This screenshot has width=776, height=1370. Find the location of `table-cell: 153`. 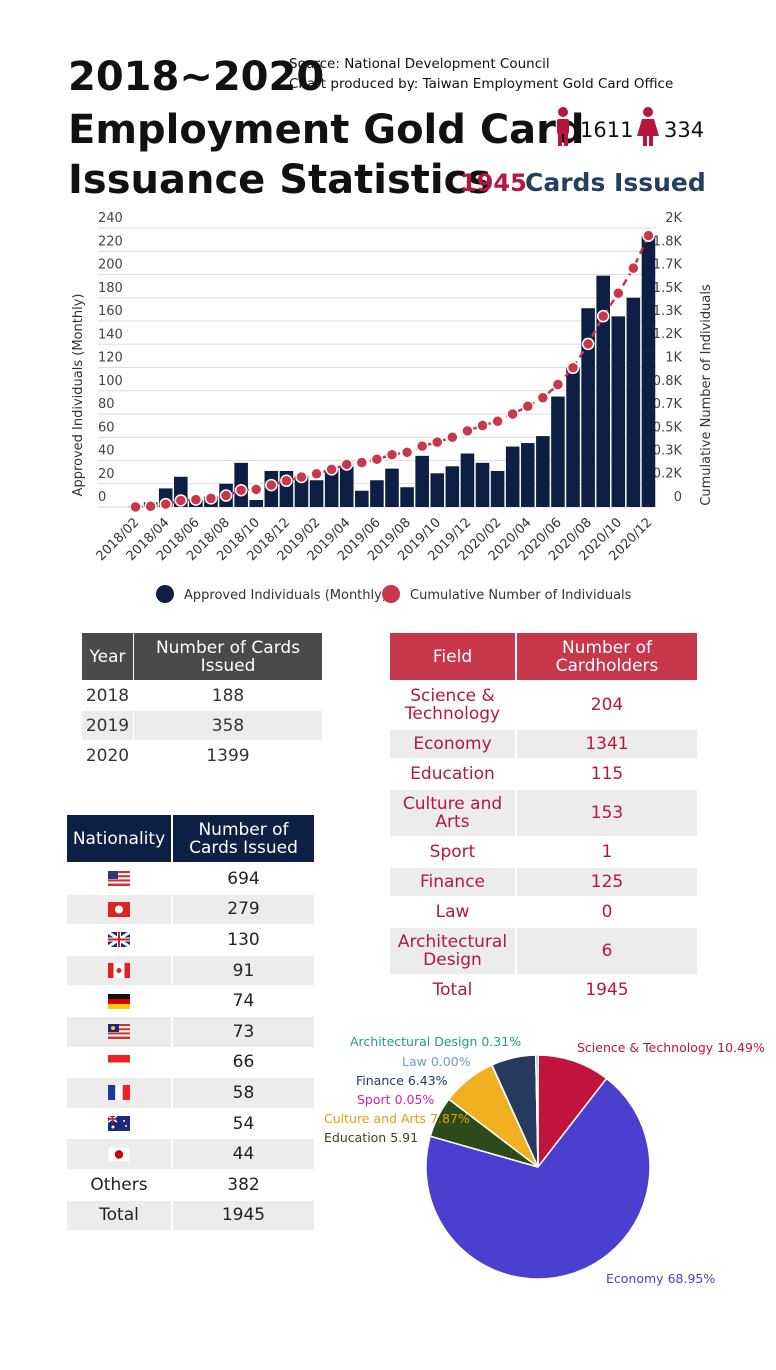

table-cell: 153 is located at coordinates (607, 813).